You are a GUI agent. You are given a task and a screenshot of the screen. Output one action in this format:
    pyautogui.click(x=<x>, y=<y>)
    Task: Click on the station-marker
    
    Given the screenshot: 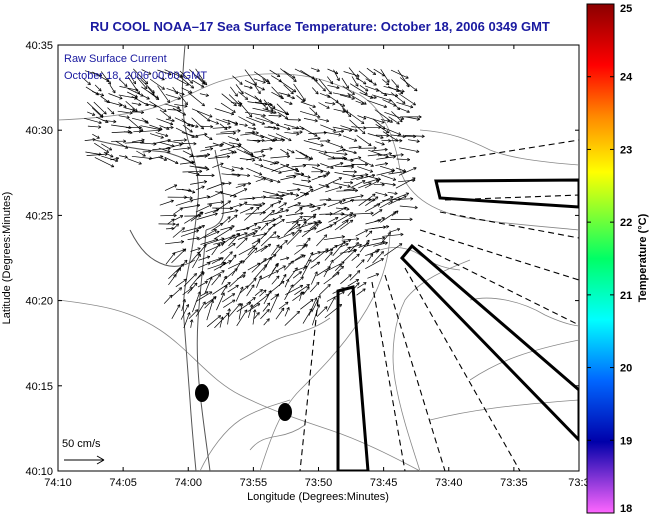 What is the action you would take?
    pyautogui.click(x=202, y=393)
    